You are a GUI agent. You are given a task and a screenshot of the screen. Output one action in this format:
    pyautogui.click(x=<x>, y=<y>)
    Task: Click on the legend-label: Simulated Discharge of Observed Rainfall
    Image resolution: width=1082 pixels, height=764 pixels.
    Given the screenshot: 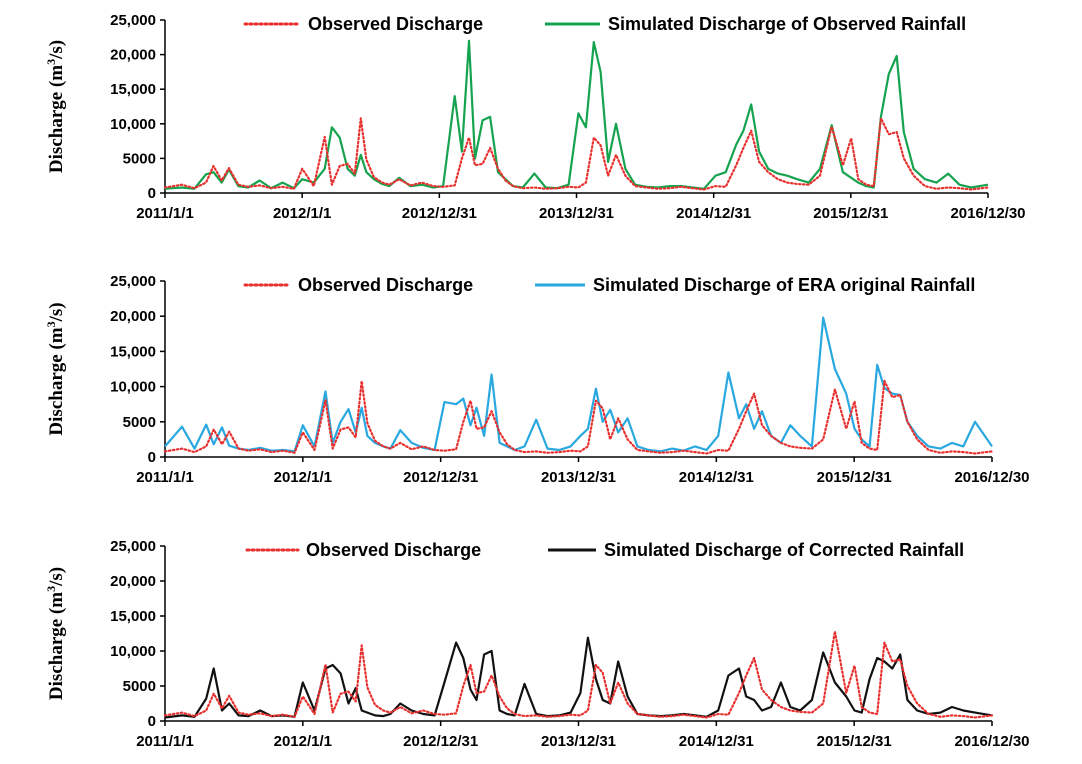 What is the action you would take?
    pyautogui.click(x=787, y=24)
    